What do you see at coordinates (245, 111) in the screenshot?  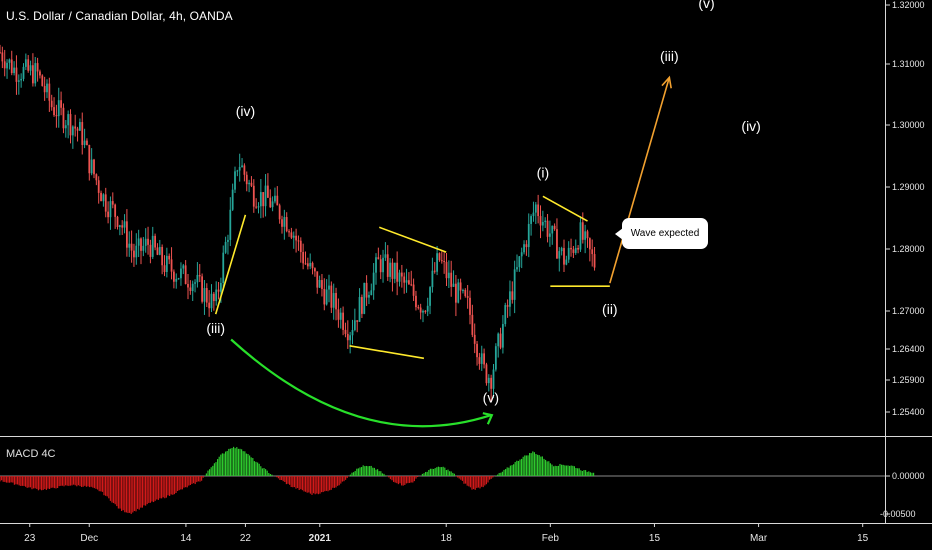 I see `wave-label: (iv)` at bounding box center [245, 111].